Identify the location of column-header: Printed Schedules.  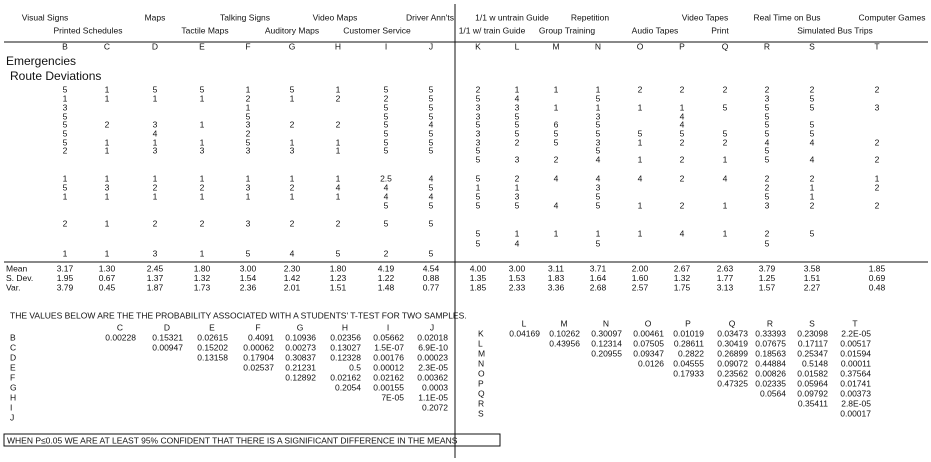
(88, 30).